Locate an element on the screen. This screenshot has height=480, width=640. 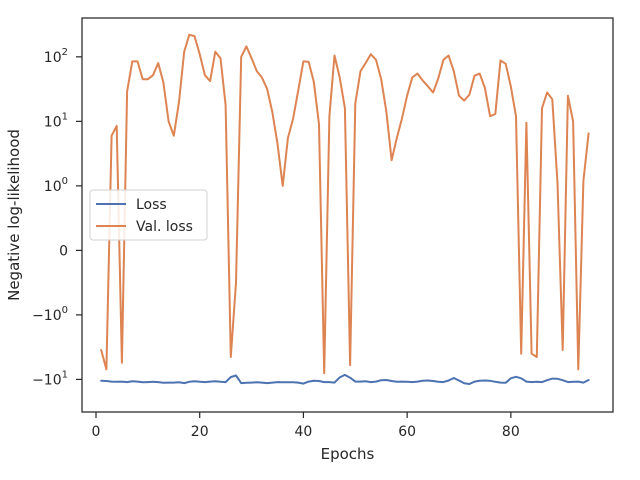
legend: Loss Val. loss is located at coordinates (148, 215).